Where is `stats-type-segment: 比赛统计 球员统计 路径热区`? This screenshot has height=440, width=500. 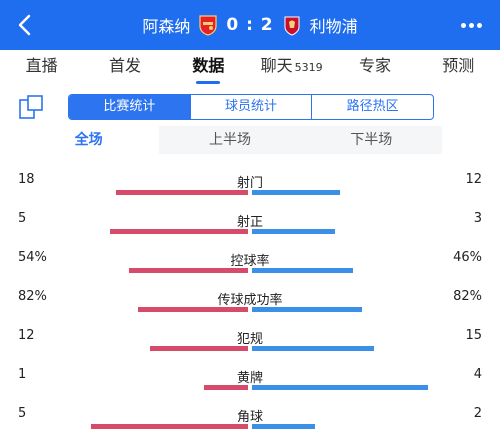 stats-type-segment: 比赛统计 球员统计 路径热区 is located at coordinates (251, 107).